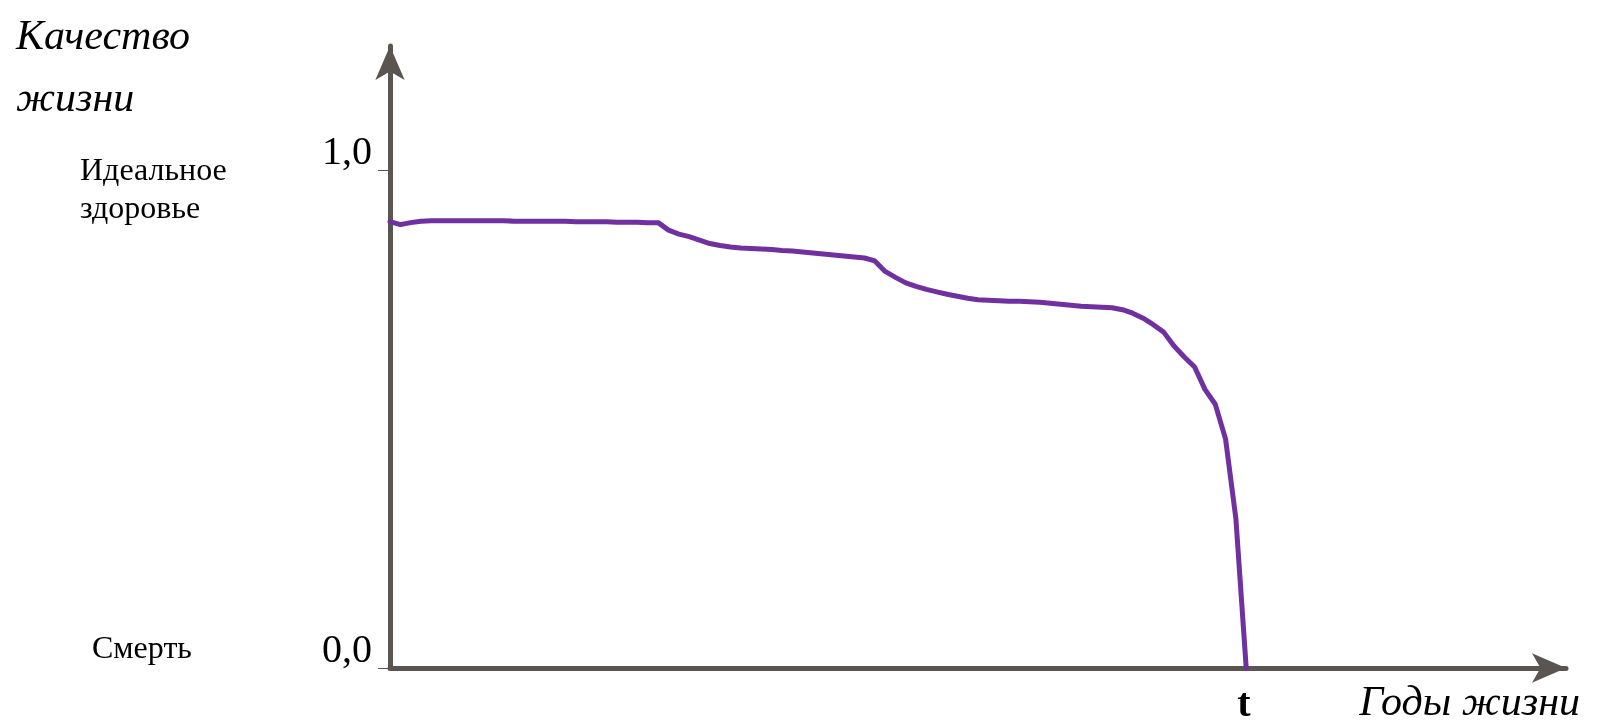  I want to click on y-tick-label: 1,0, so click(347, 150).